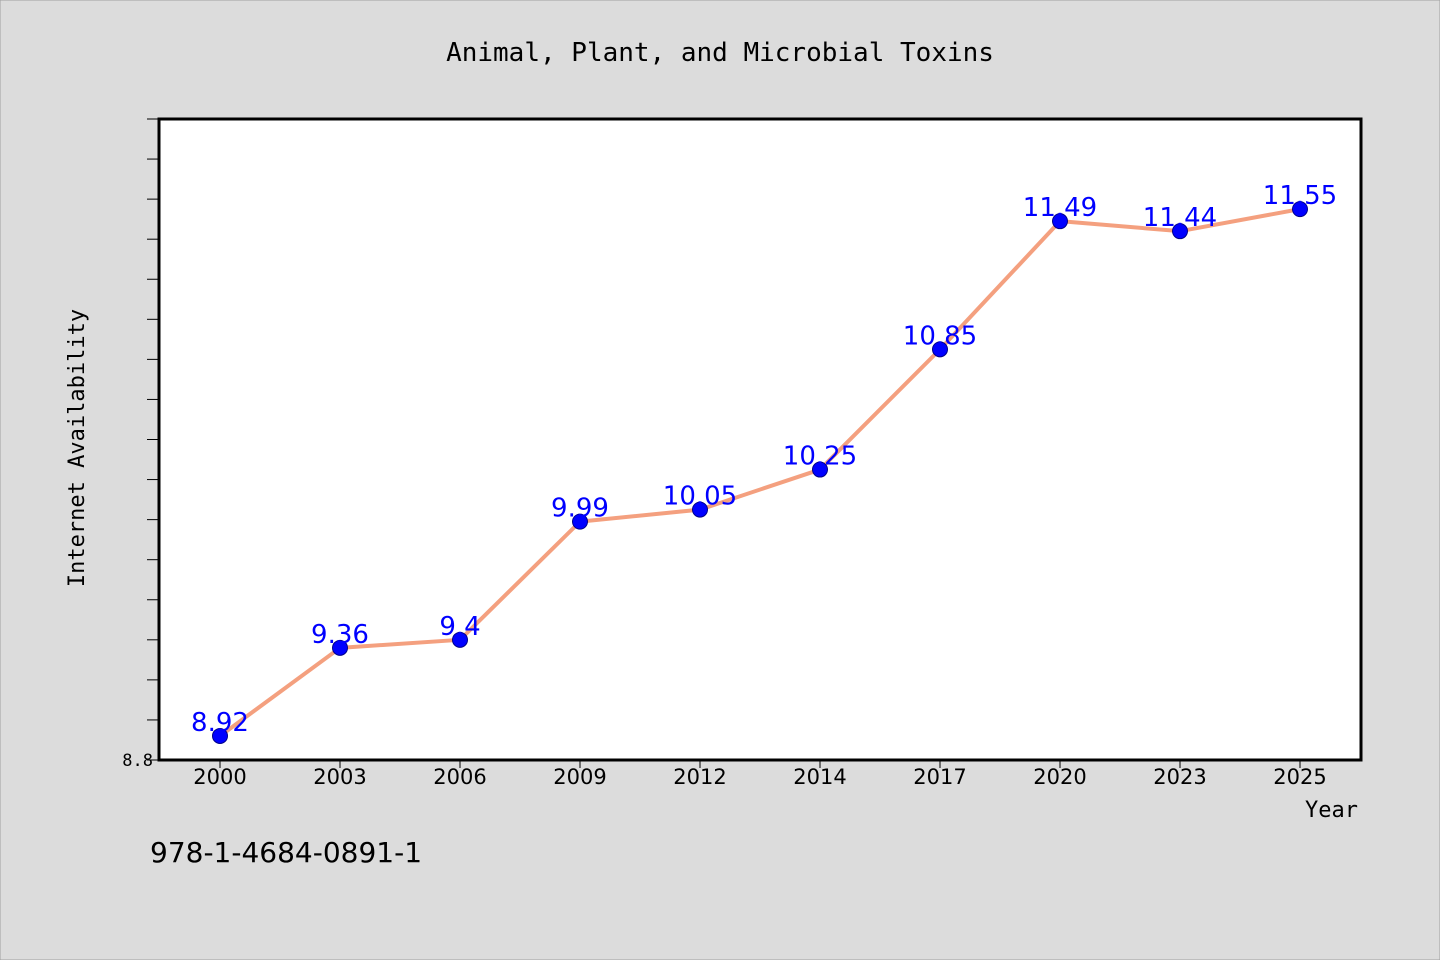 This screenshot has width=1440, height=960. Describe the element at coordinates (1299, 777) in the screenshot. I see `x-tick-label: 2025` at that location.